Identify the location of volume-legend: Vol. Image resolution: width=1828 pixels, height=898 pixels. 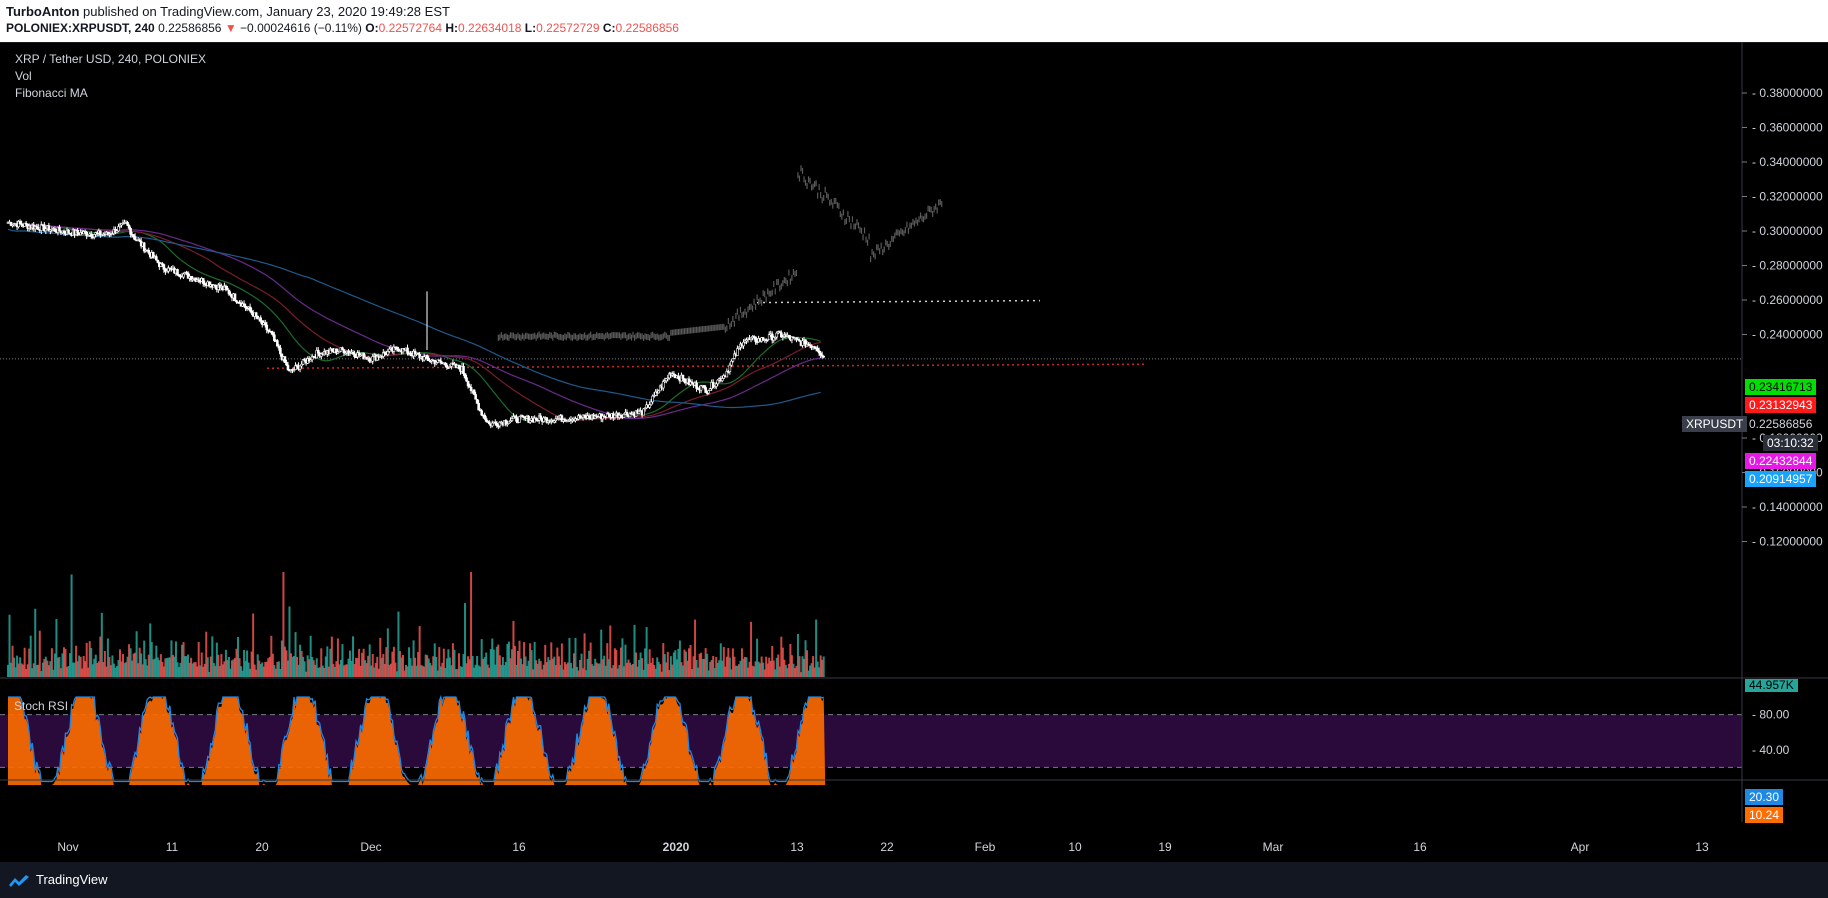
(23, 76).